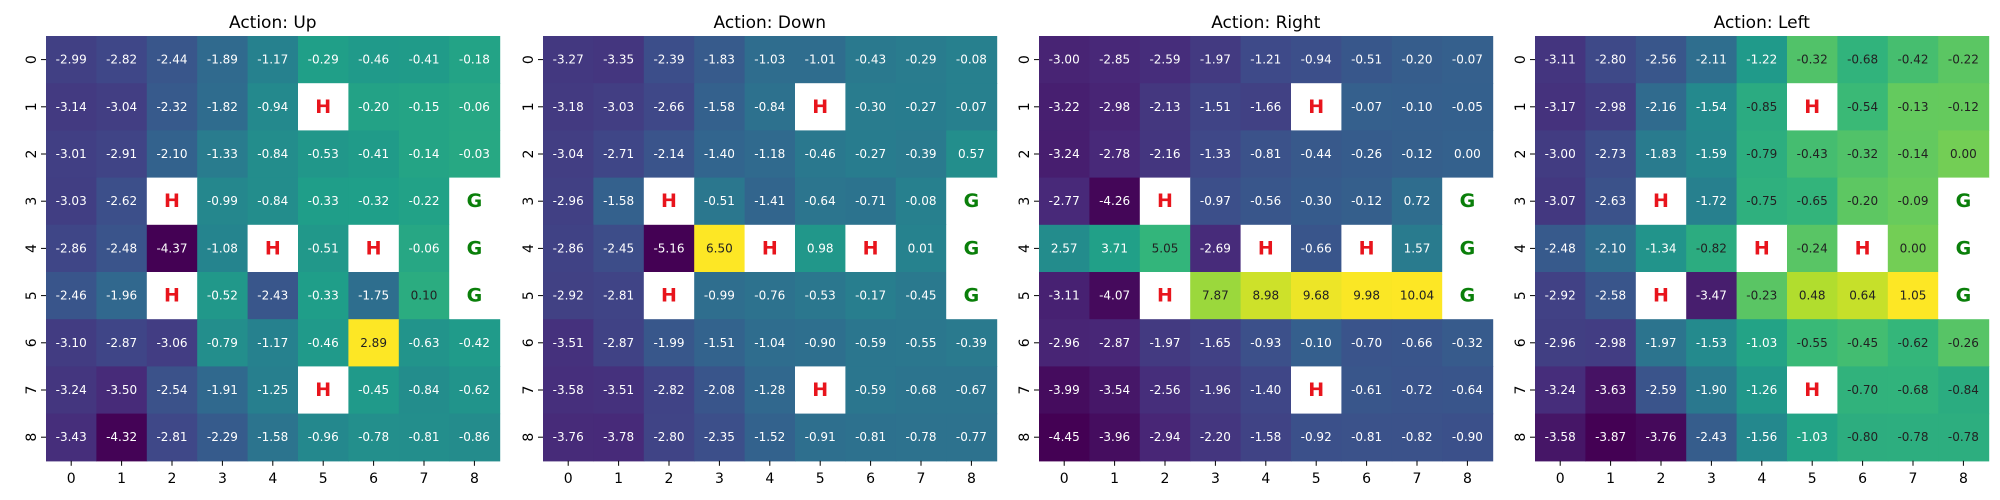  What do you see at coordinates (1064, 107) in the screenshot?
I see `cell-label: -3.22` at bounding box center [1064, 107].